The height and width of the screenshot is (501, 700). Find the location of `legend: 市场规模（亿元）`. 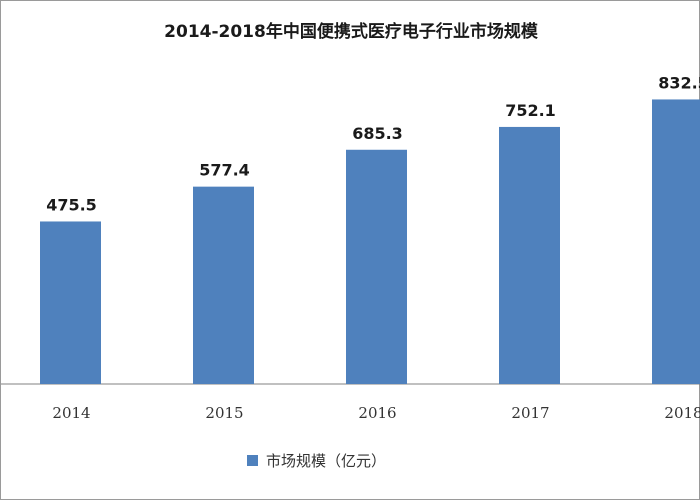

legend: 市场规模（亿元） is located at coordinates (316, 460).